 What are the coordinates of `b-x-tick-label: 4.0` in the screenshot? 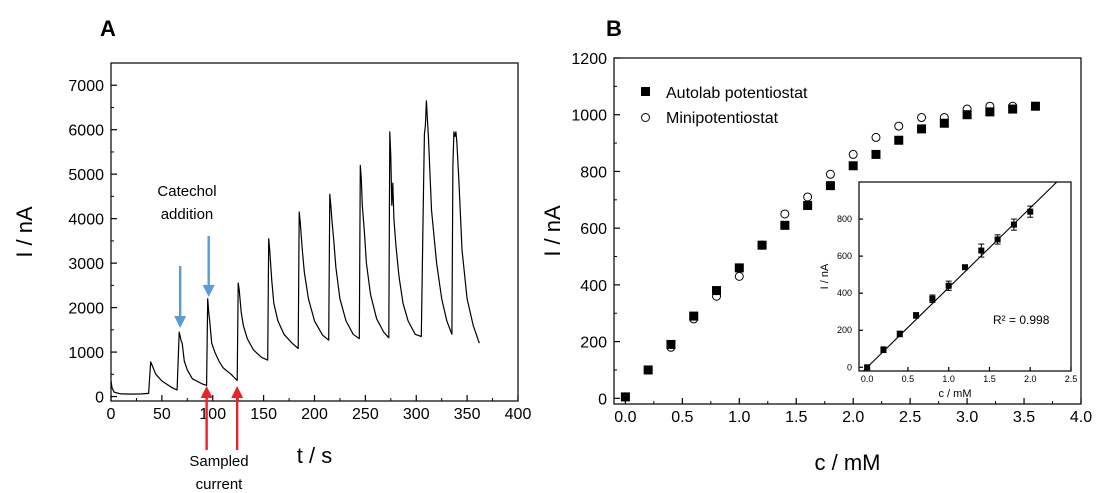 It's located at (1081, 417).